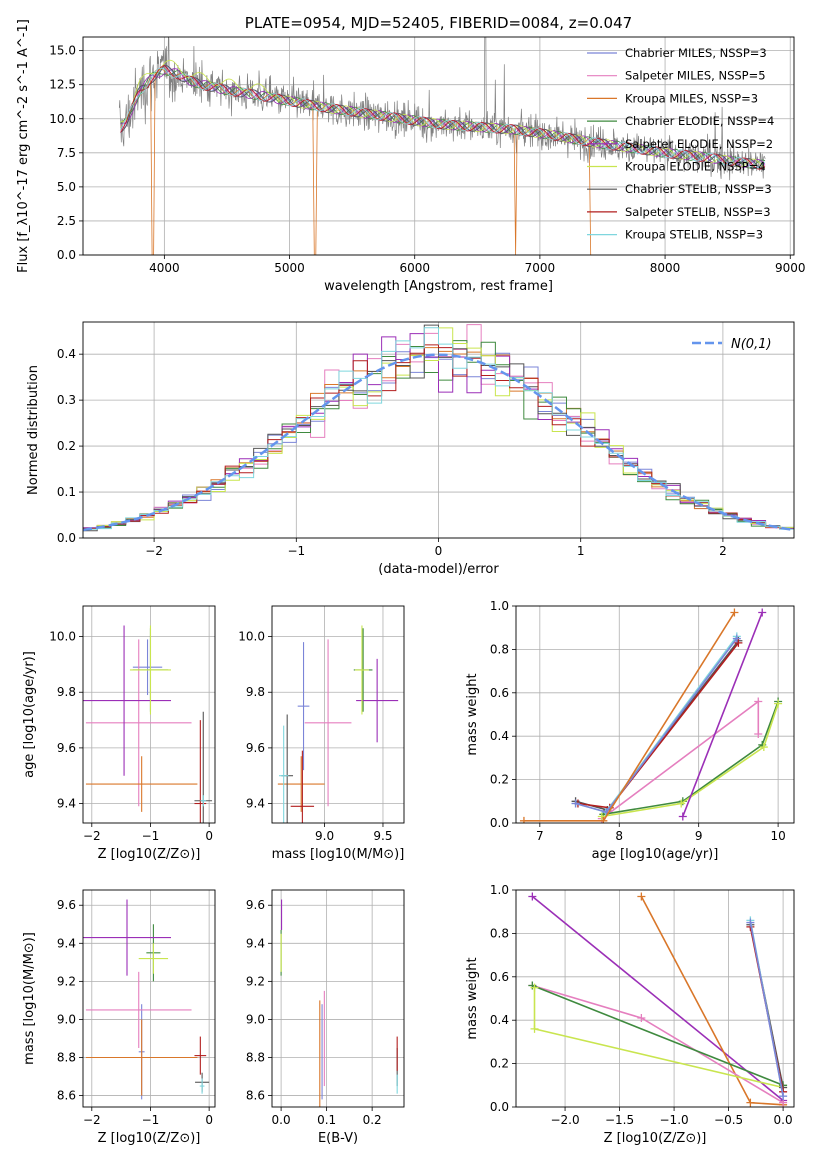 This screenshot has height=1170, width=819. What do you see at coordinates (372, 1120) in the screenshot?
I see `x-tick-label: 0.2` at bounding box center [372, 1120].